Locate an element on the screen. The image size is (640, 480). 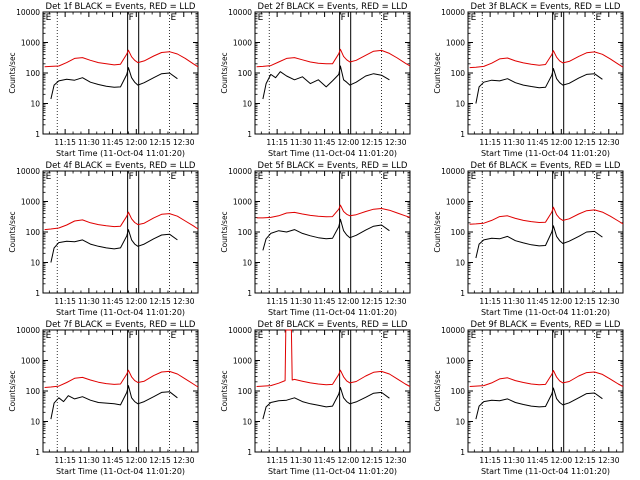
panel-title: Det 9f BLACK = Events, RED = LLD is located at coordinates (546, 325).